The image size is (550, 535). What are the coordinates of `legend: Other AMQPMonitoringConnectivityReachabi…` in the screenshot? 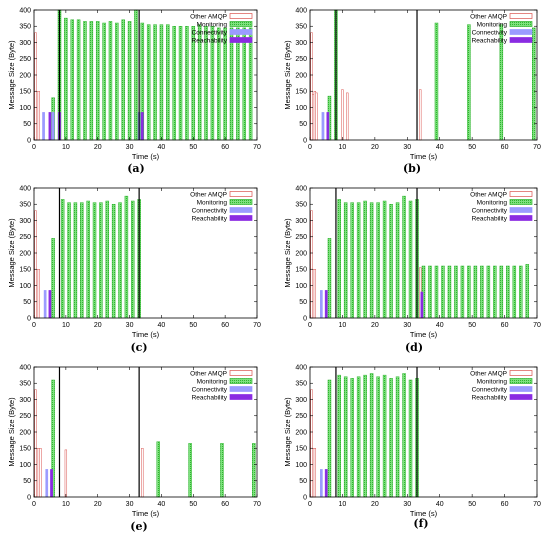 It's located at (501, 206).